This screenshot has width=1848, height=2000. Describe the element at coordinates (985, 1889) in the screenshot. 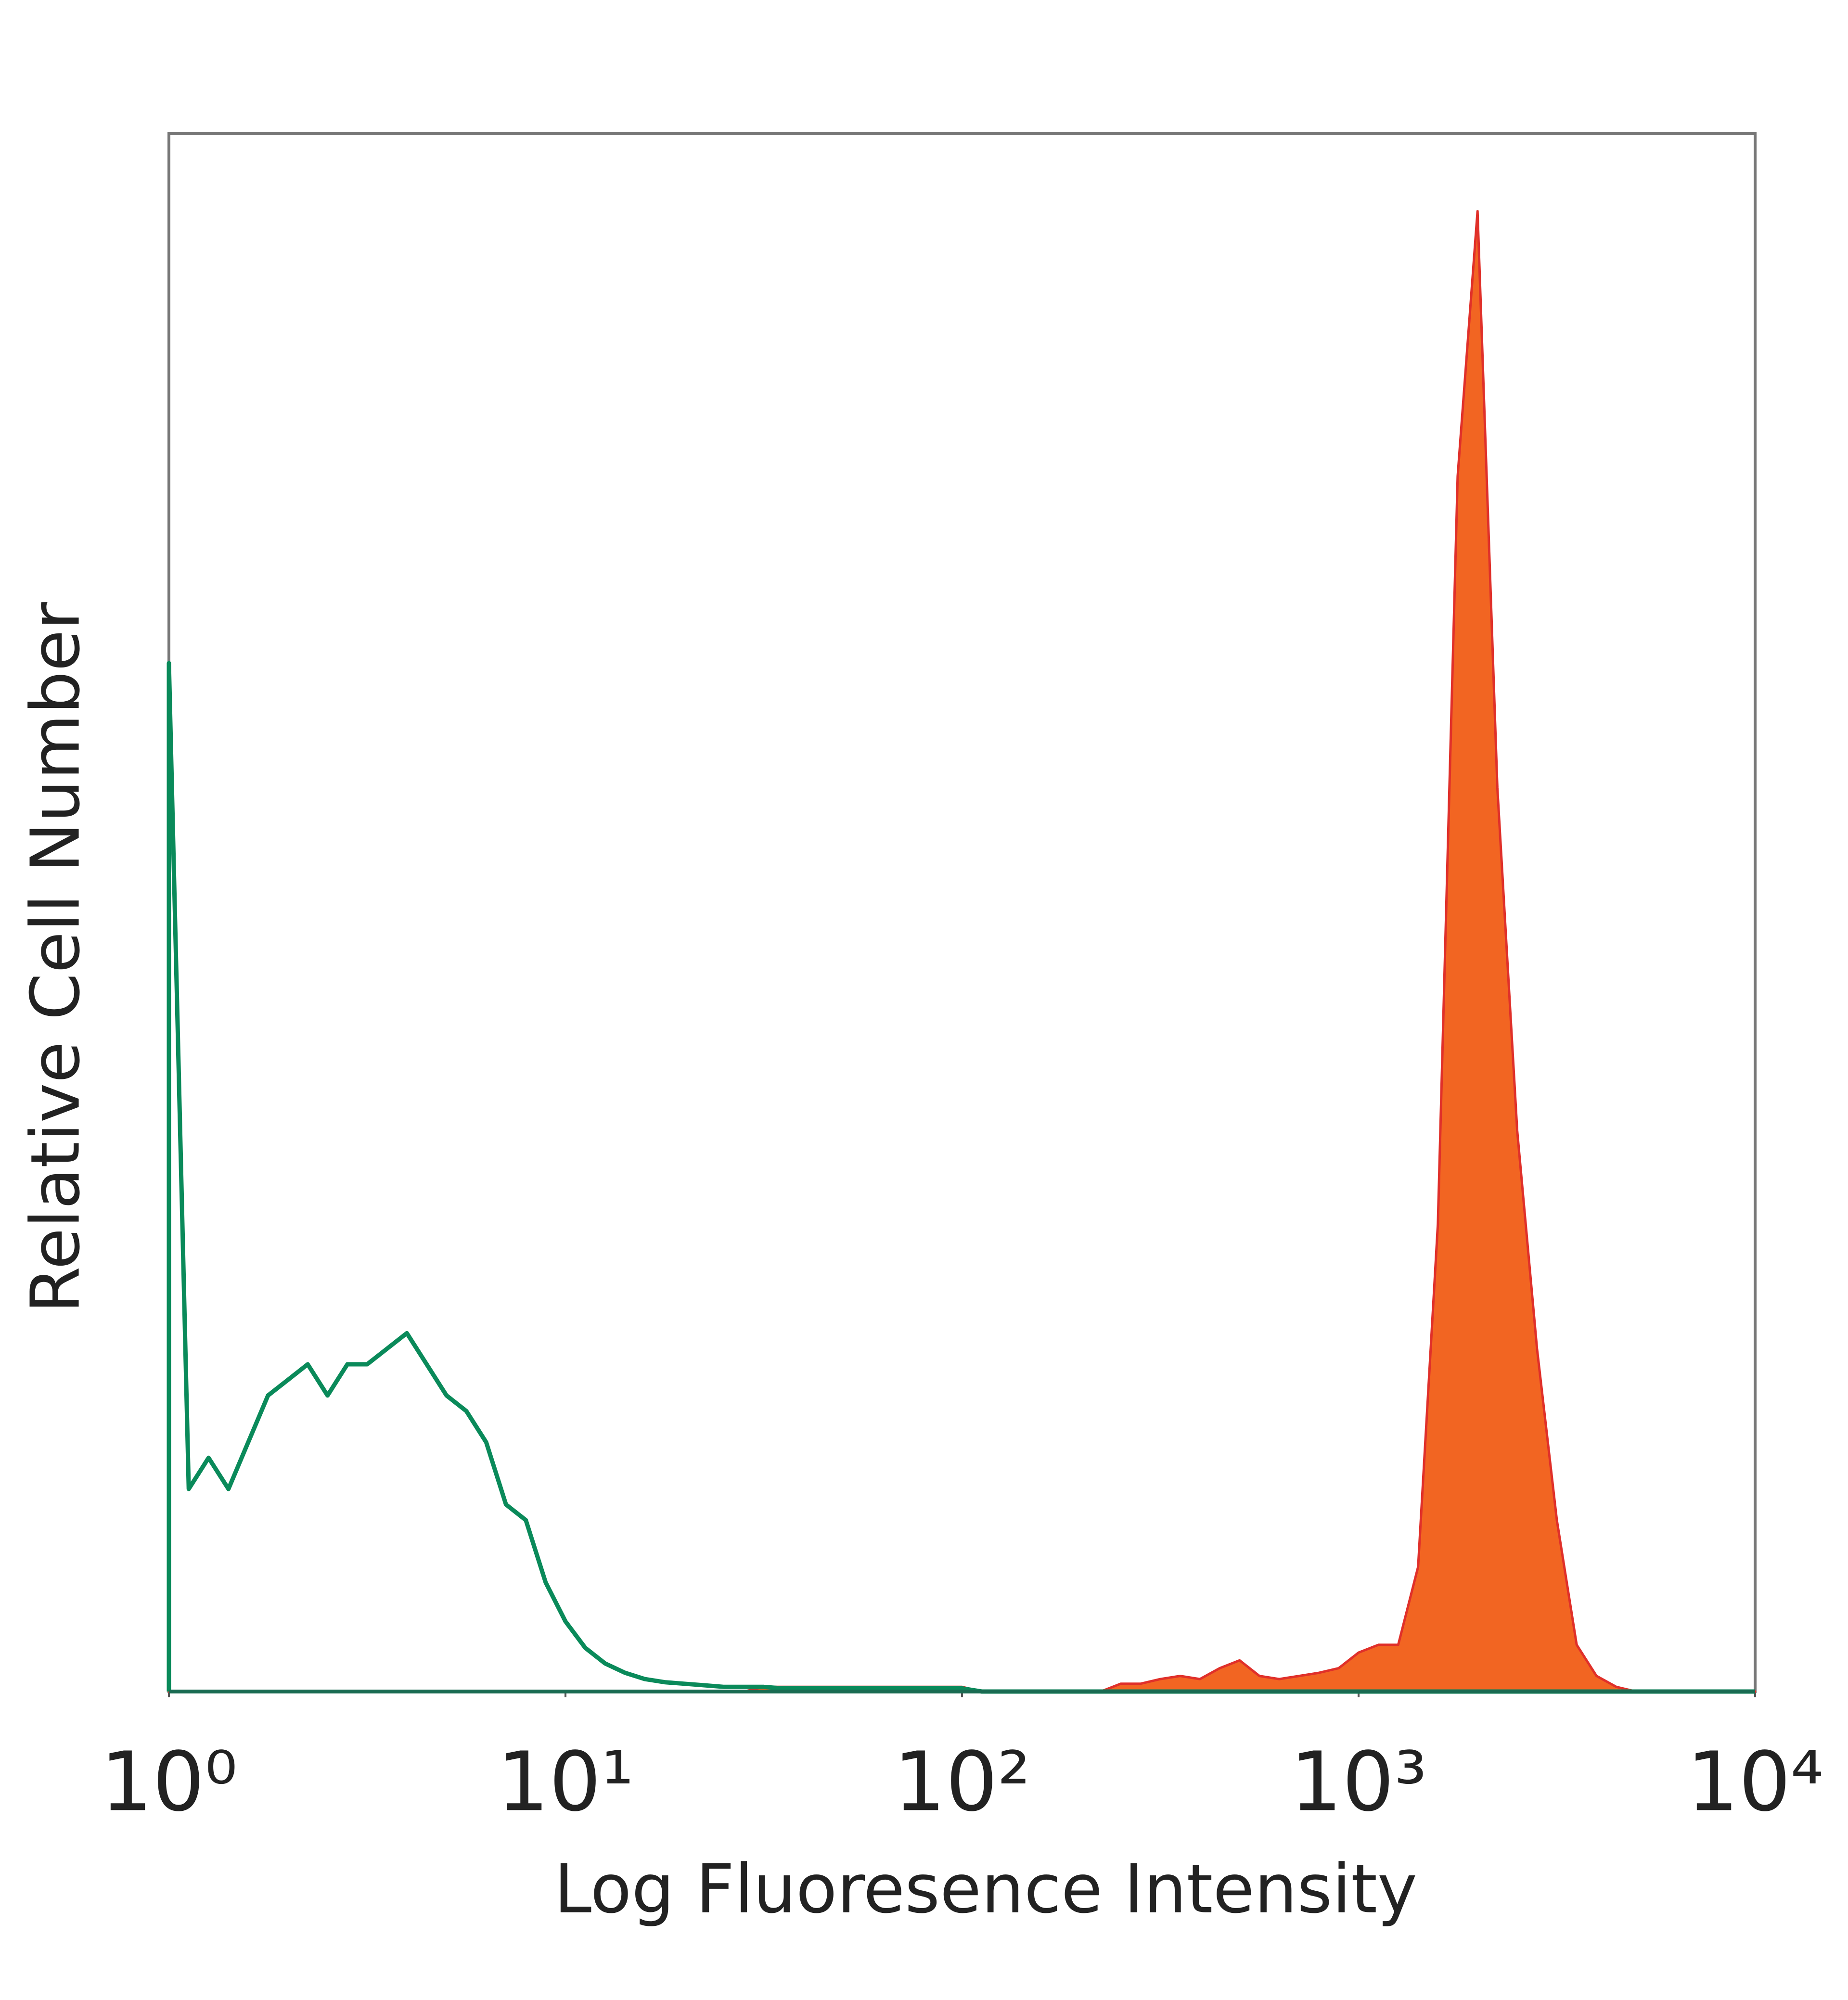

I see `x-axis-label: Log Fluoresence Intensity` at that location.